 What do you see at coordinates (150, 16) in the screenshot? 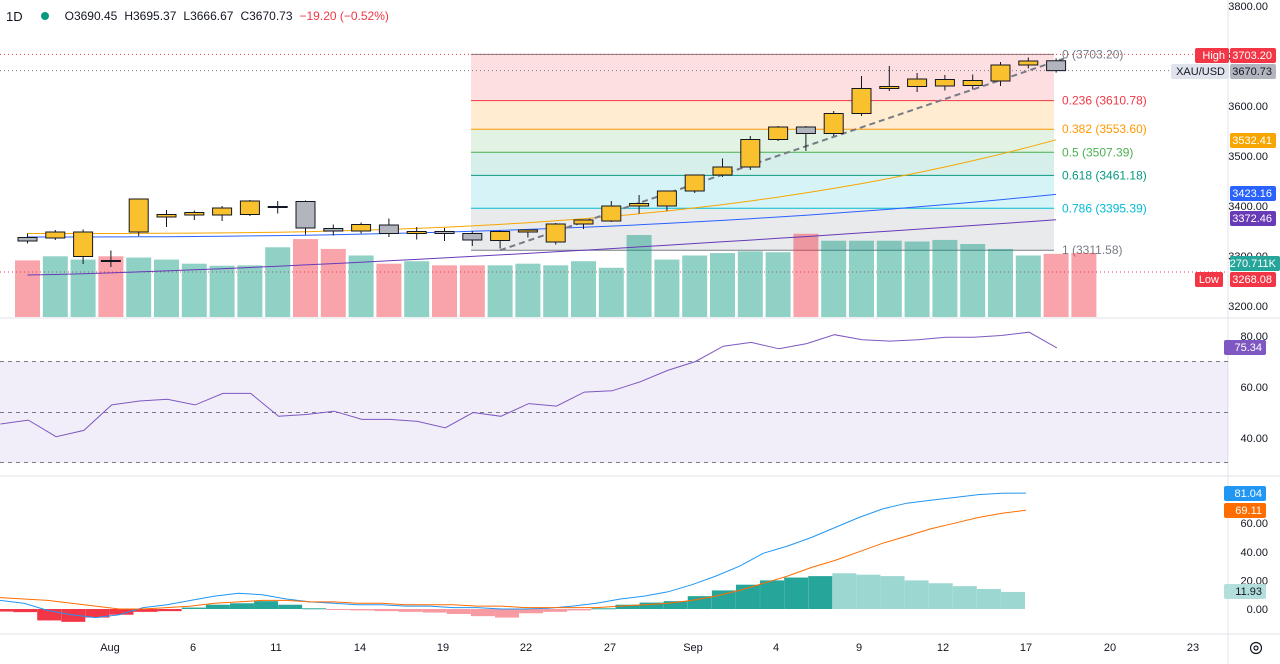
I see `high-value: H3695.37` at bounding box center [150, 16].